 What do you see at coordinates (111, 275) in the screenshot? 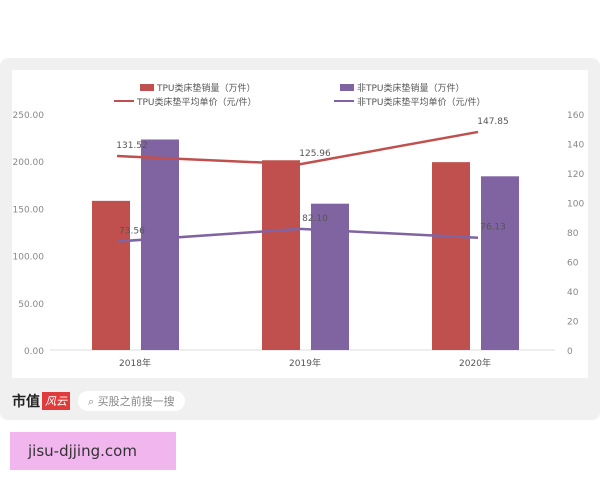
I see `bar-tpu-2018年` at bounding box center [111, 275].